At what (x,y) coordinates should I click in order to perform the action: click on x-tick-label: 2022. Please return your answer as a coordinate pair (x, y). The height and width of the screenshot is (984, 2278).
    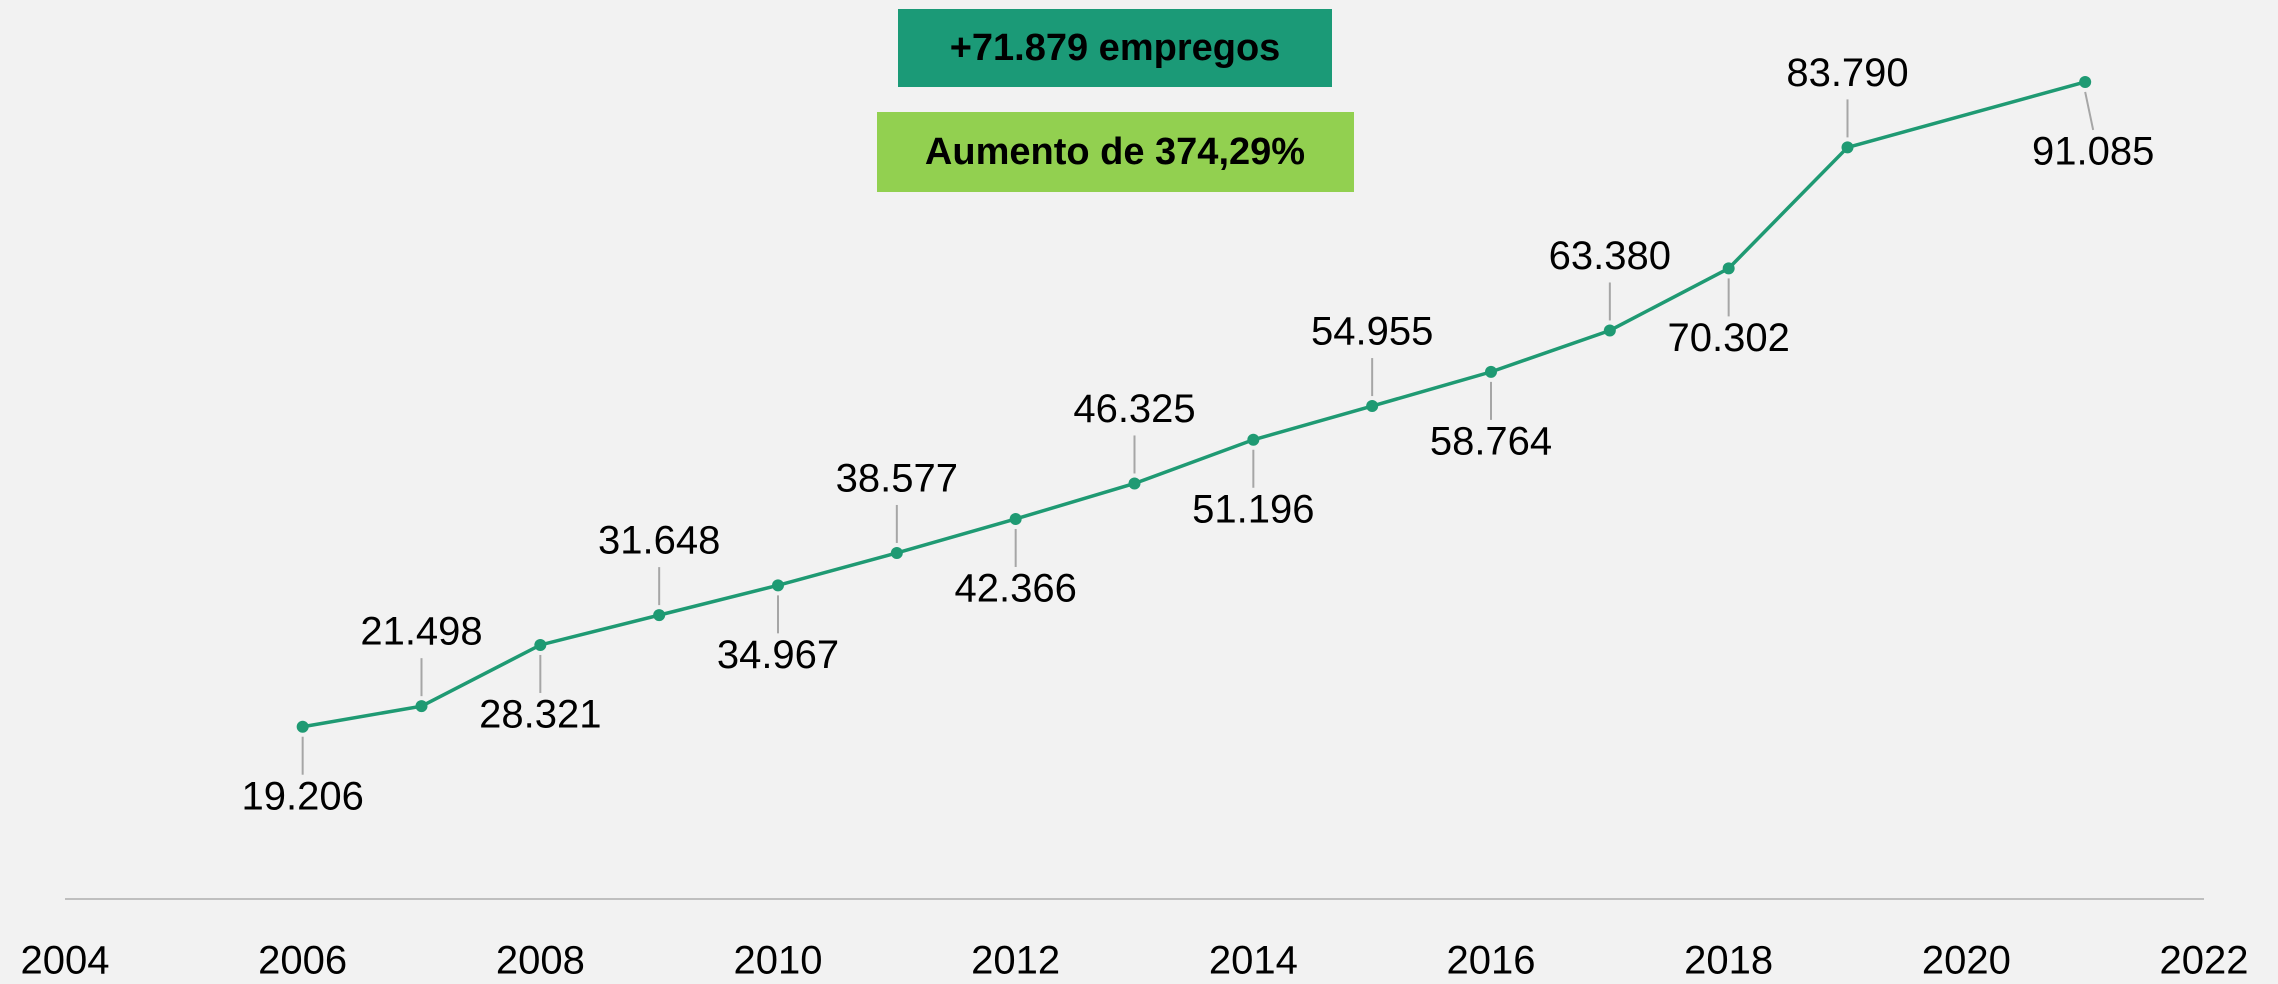
    Looking at the image, I should click on (2204, 961).